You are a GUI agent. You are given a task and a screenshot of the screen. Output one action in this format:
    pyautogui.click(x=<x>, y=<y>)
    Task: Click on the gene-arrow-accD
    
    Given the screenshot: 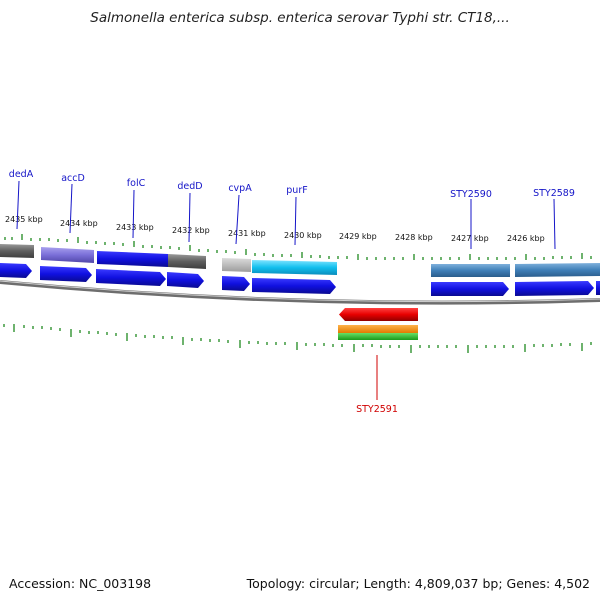 What is the action you would take?
    pyautogui.click(x=66, y=274)
    